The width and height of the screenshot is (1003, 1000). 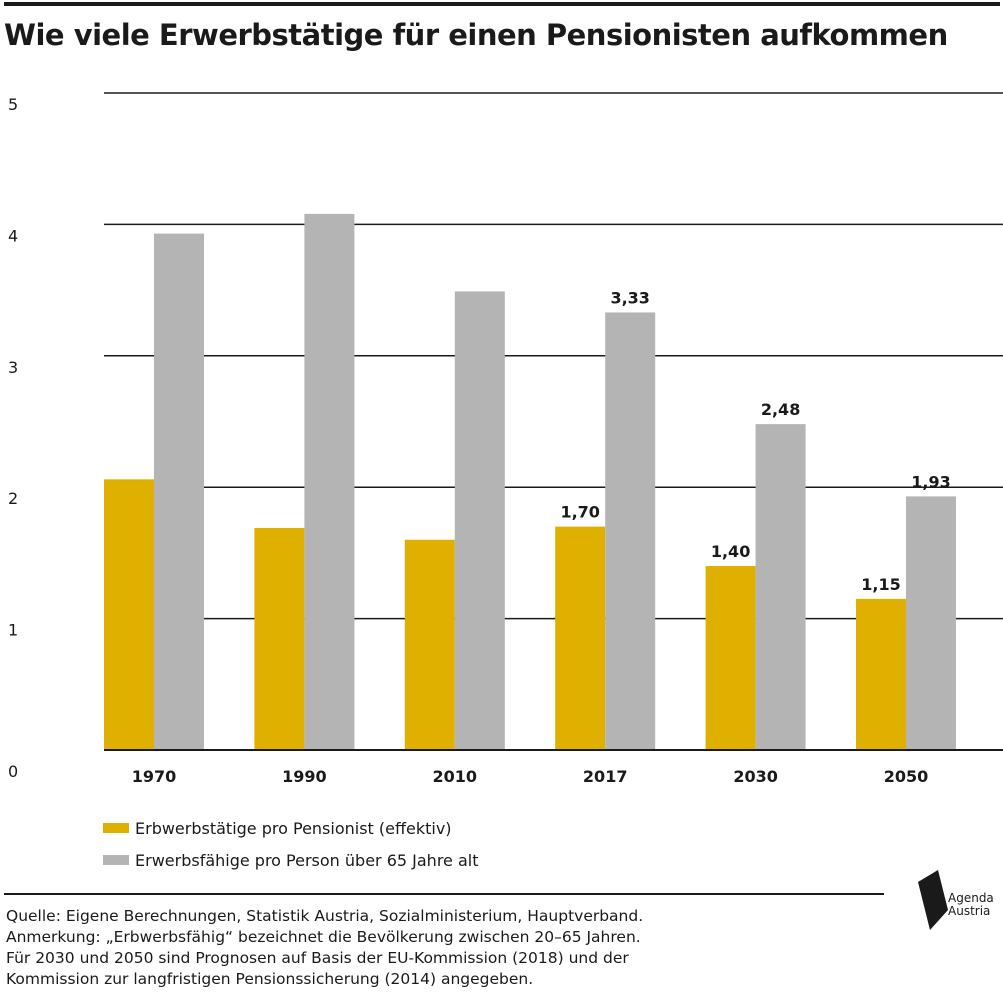 I want to click on data-label-2030-series-2: 2,48, so click(x=780, y=409).